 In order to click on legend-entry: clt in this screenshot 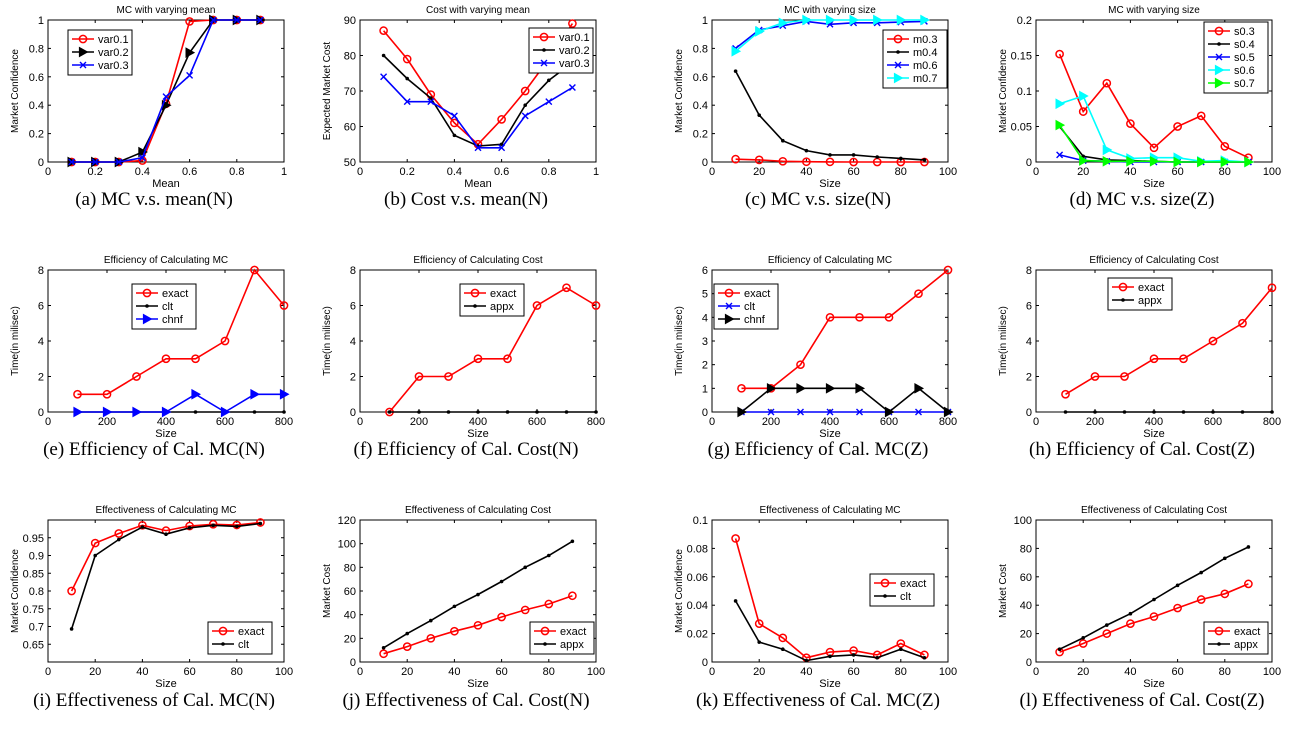, I will do `click(243, 645)`.